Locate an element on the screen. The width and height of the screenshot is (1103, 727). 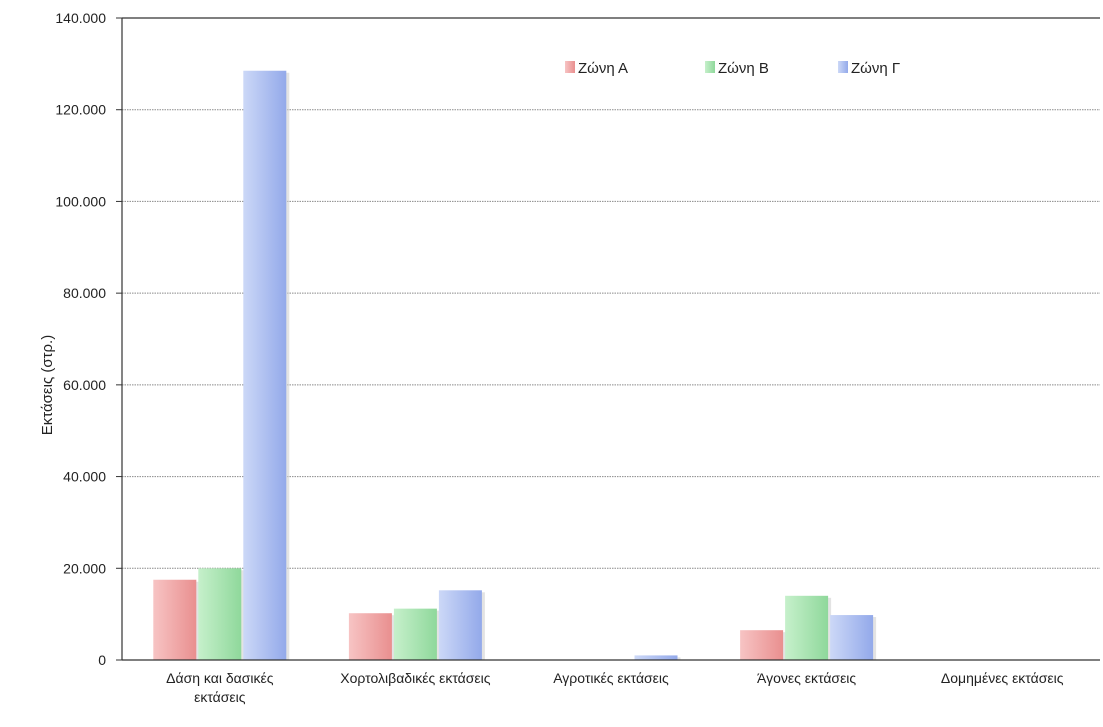
y-tick-label: 80.000 is located at coordinates (84, 293).